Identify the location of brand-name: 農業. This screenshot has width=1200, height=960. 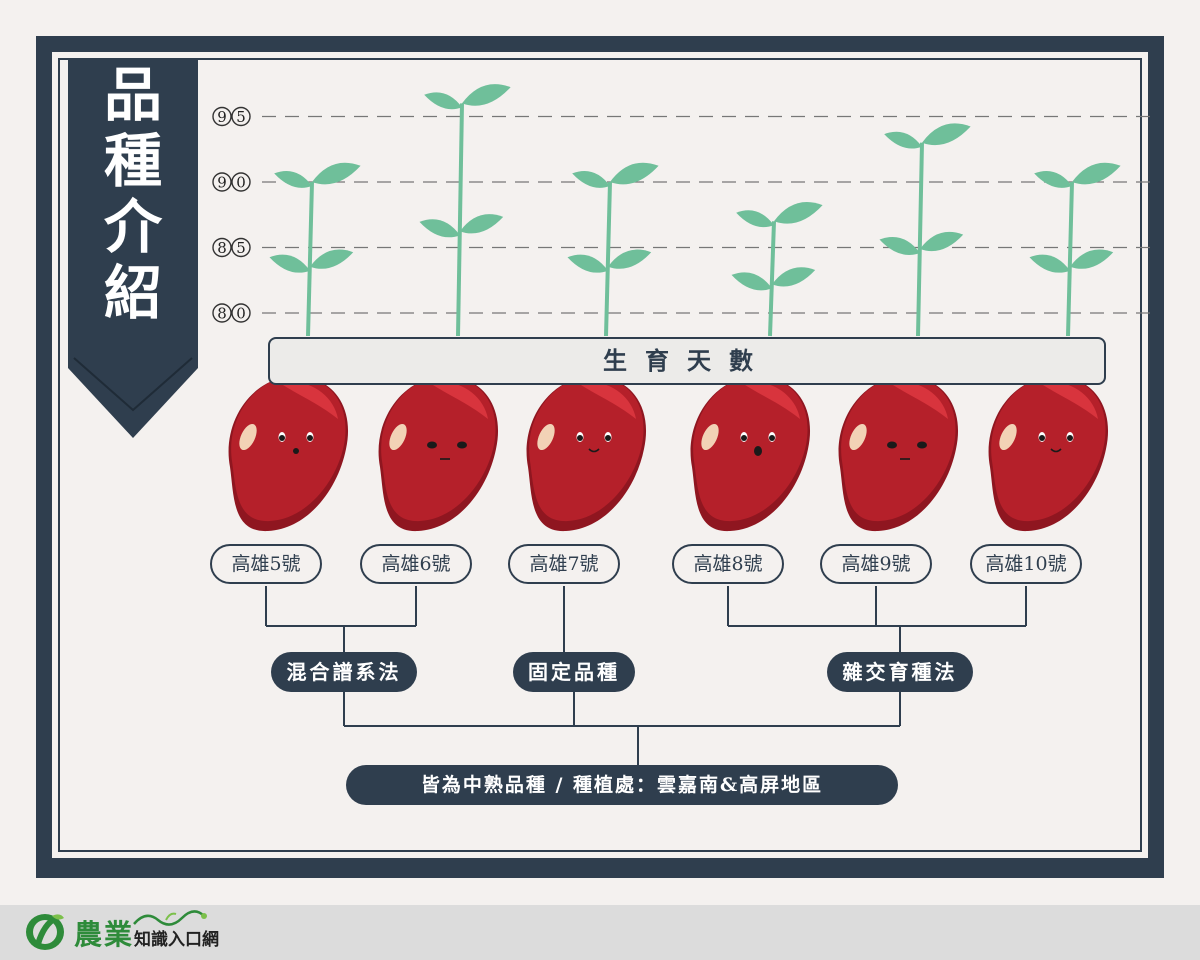
(104, 934).